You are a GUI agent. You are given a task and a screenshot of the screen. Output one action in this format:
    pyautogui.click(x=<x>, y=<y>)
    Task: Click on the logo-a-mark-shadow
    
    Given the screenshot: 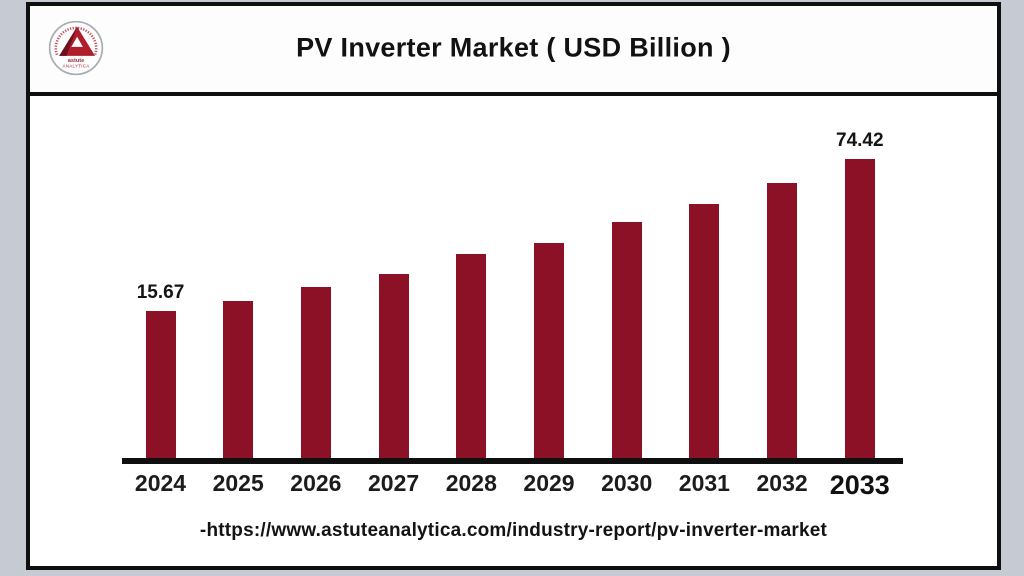 What is the action you would take?
    pyautogui.click(x=68, y=41)
    